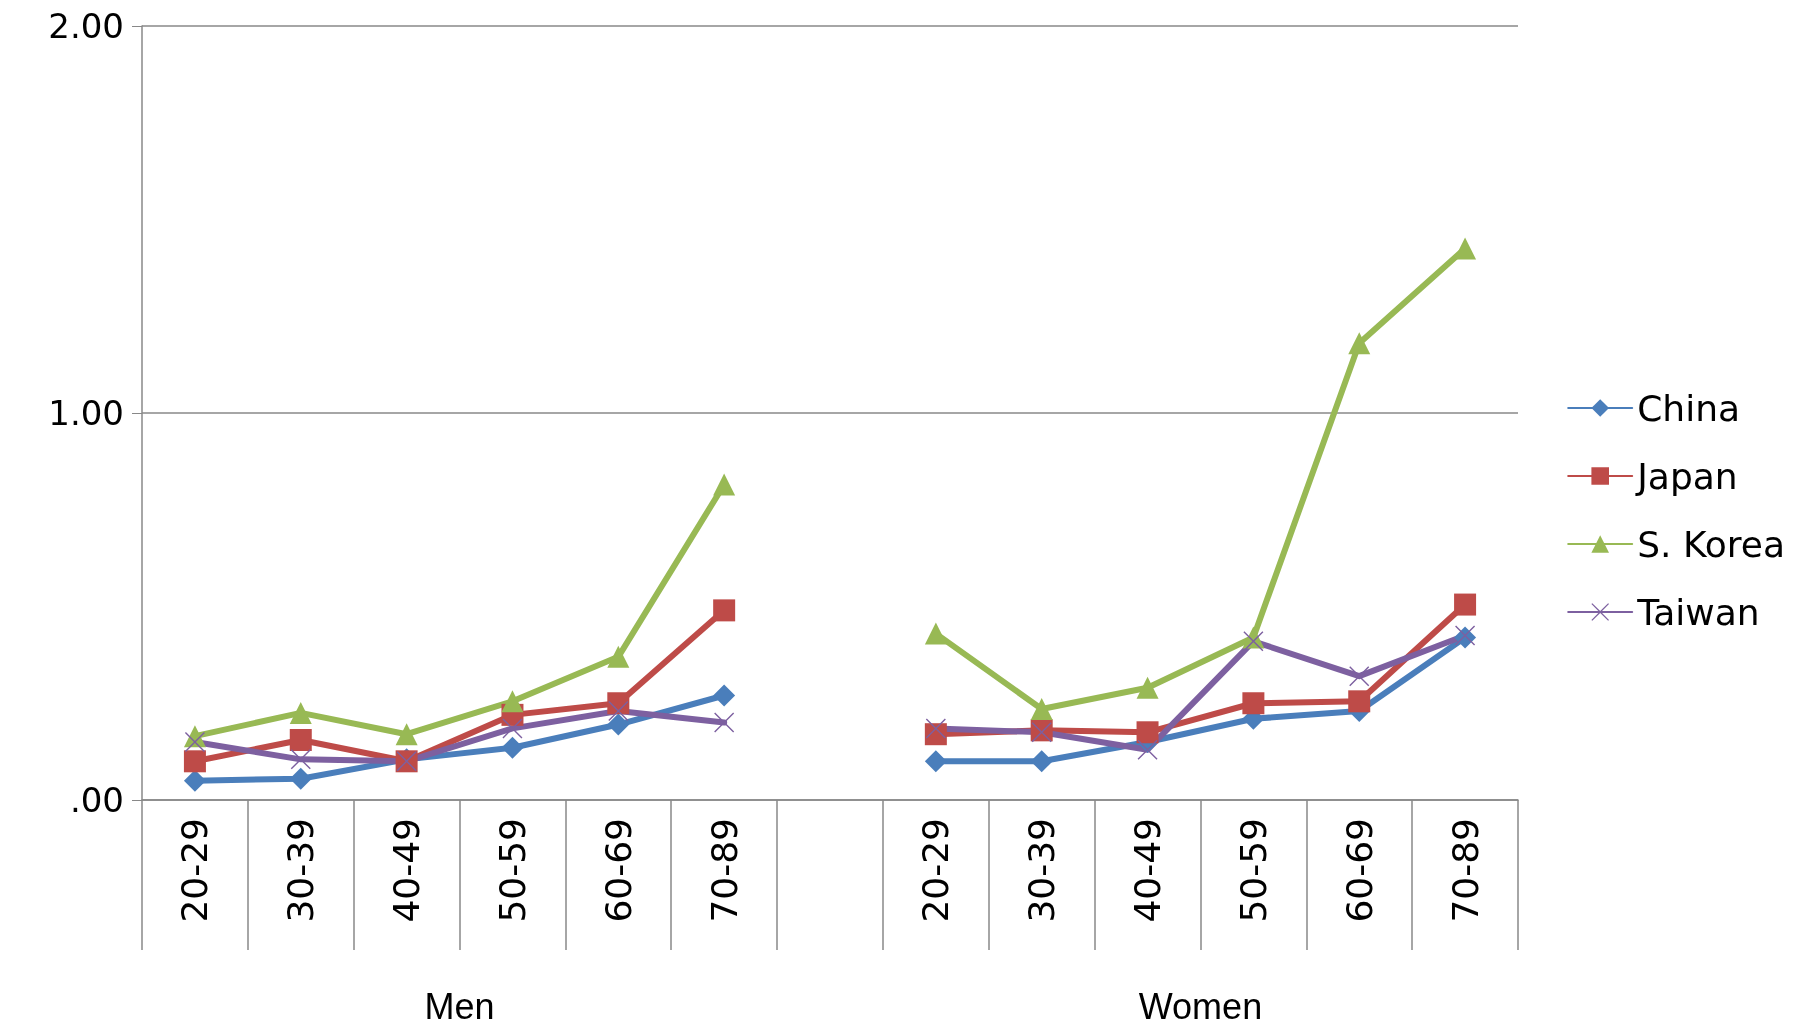 This screenshot has width=1795, height=1029. What do you see at coordinates (1711, 544) in the screenshot?
I see `legend-label: S. Korea` at bounding box center [1711, 544].